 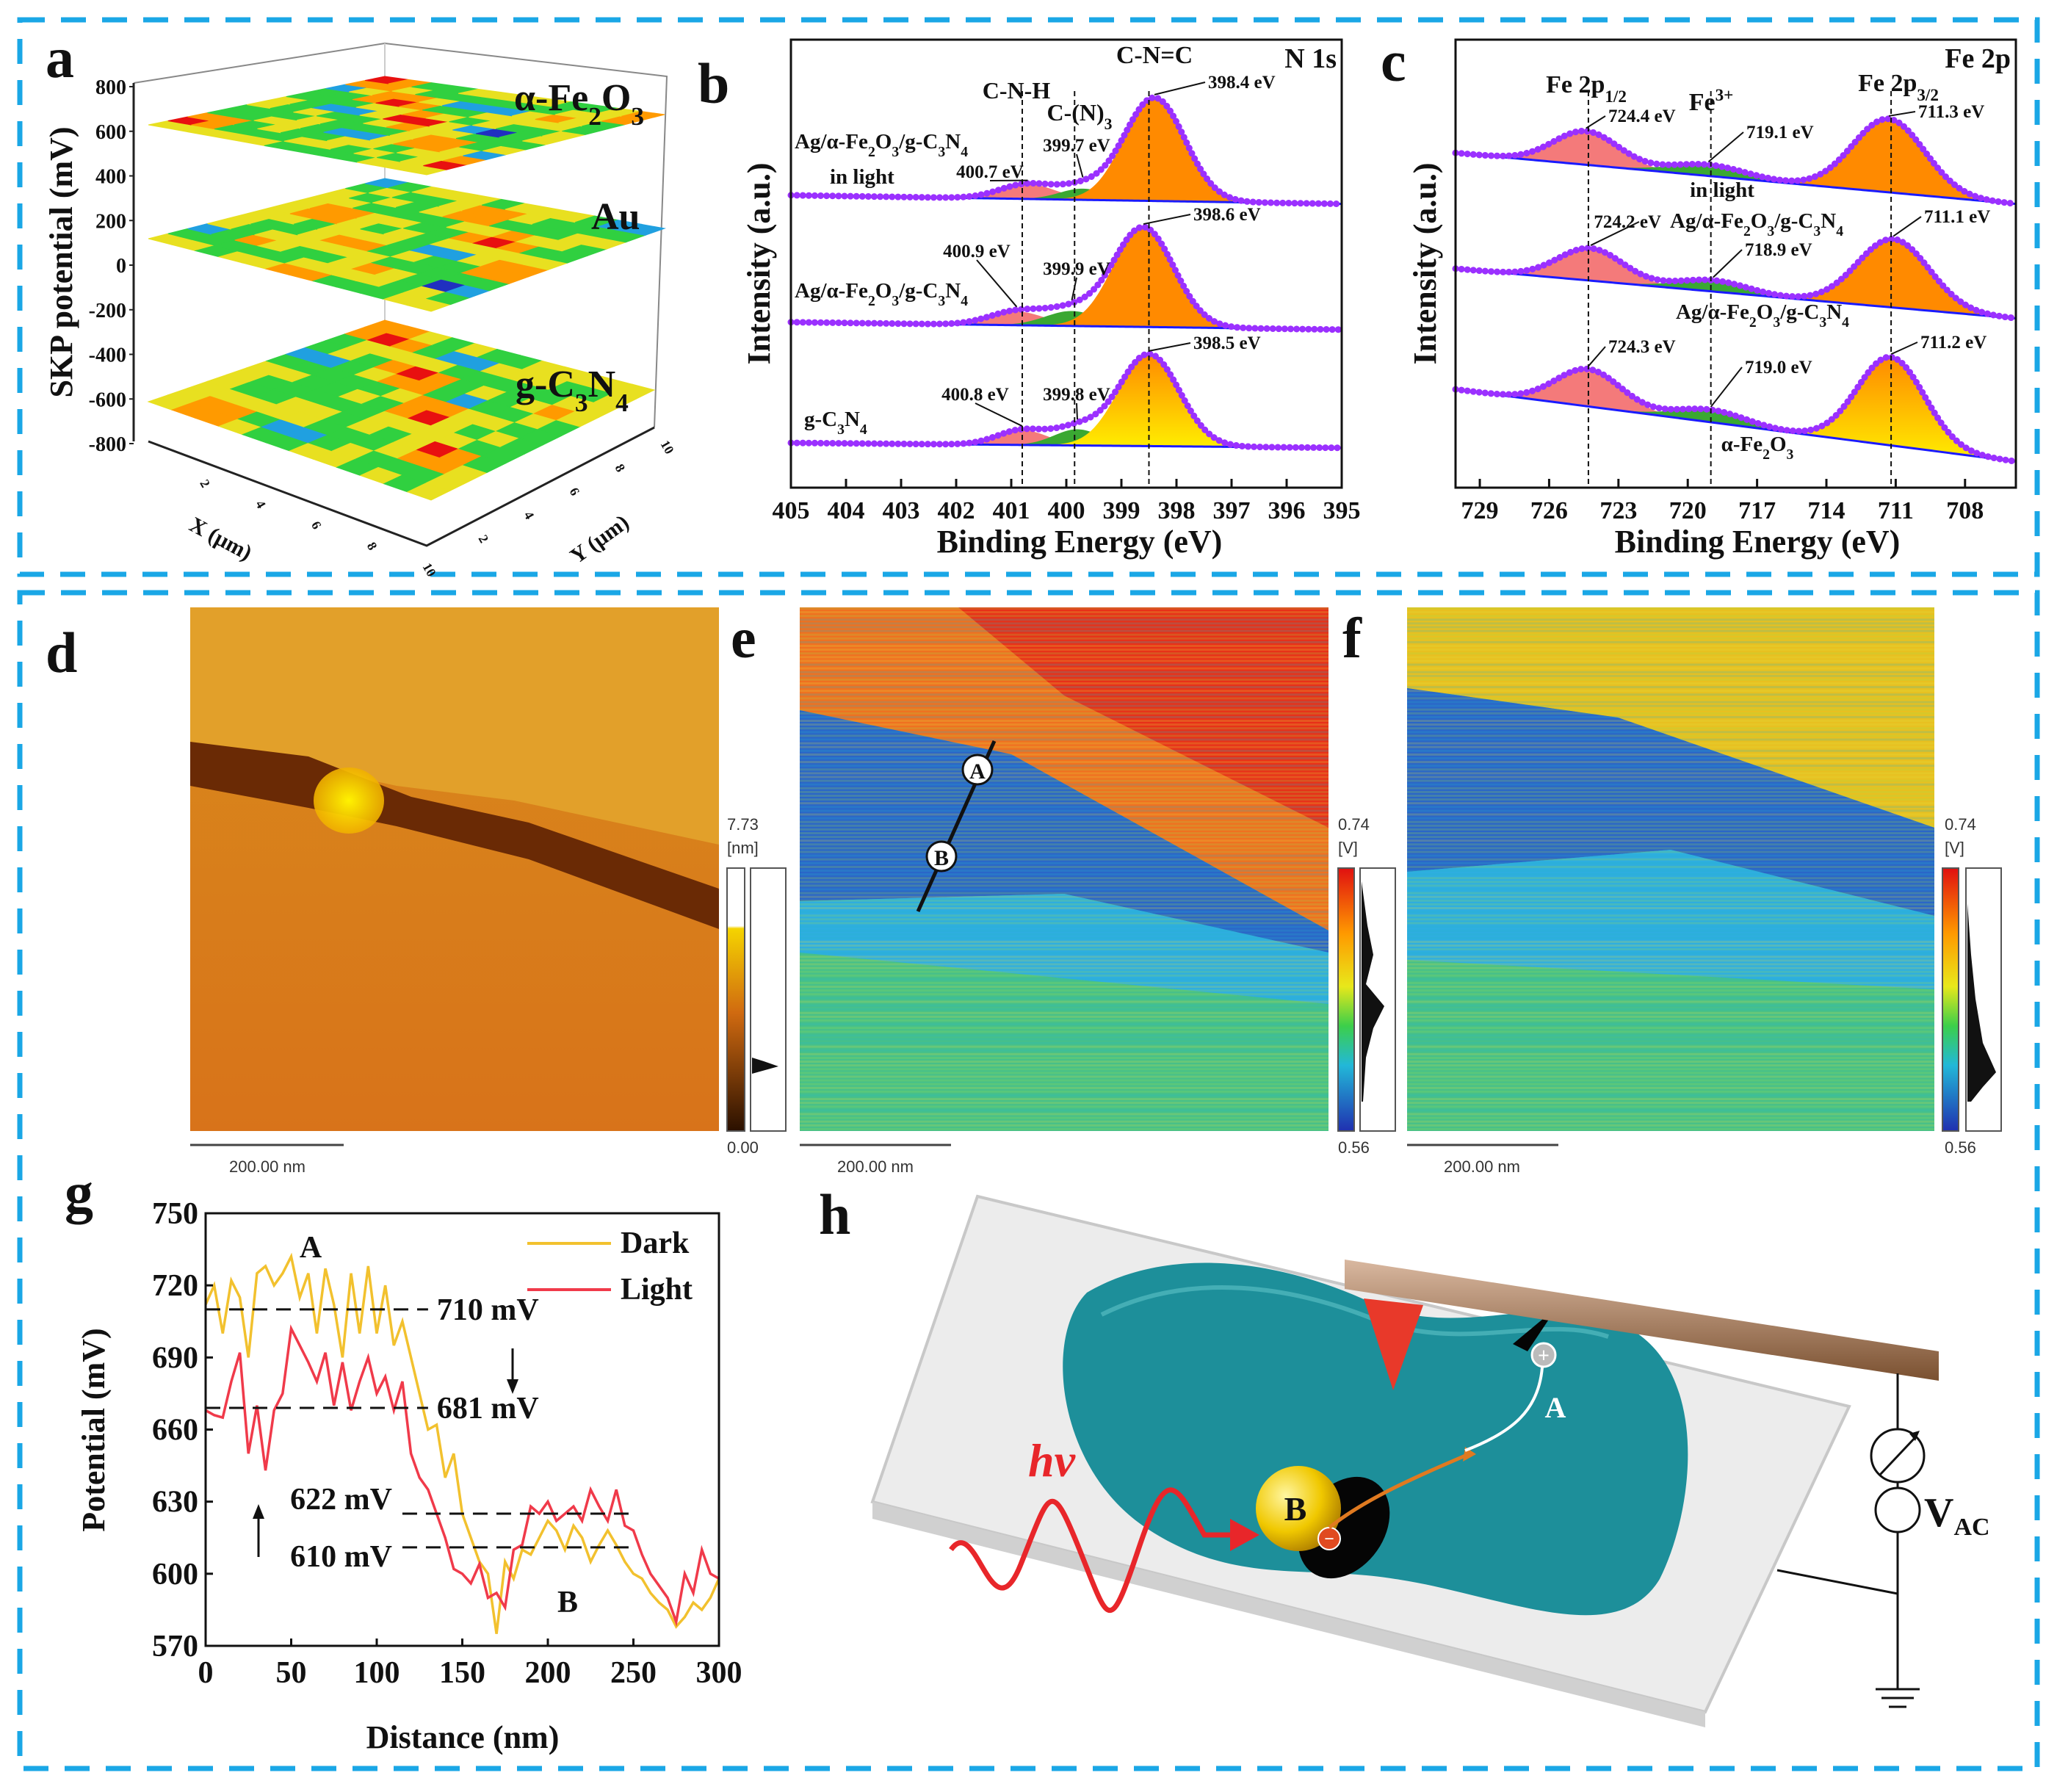 What do you see at coordinates (1232, 510) in the screenshot?
I see `x-tick-label: 397` at bounding box center [1232, 510].